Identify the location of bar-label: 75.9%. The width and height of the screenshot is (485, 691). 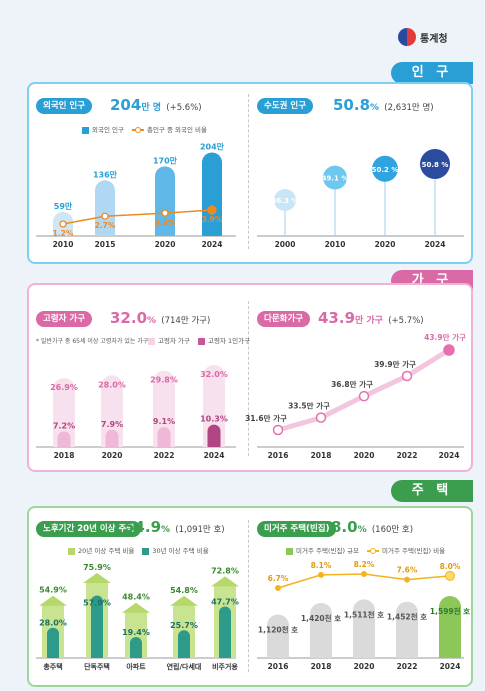
(97, 567).